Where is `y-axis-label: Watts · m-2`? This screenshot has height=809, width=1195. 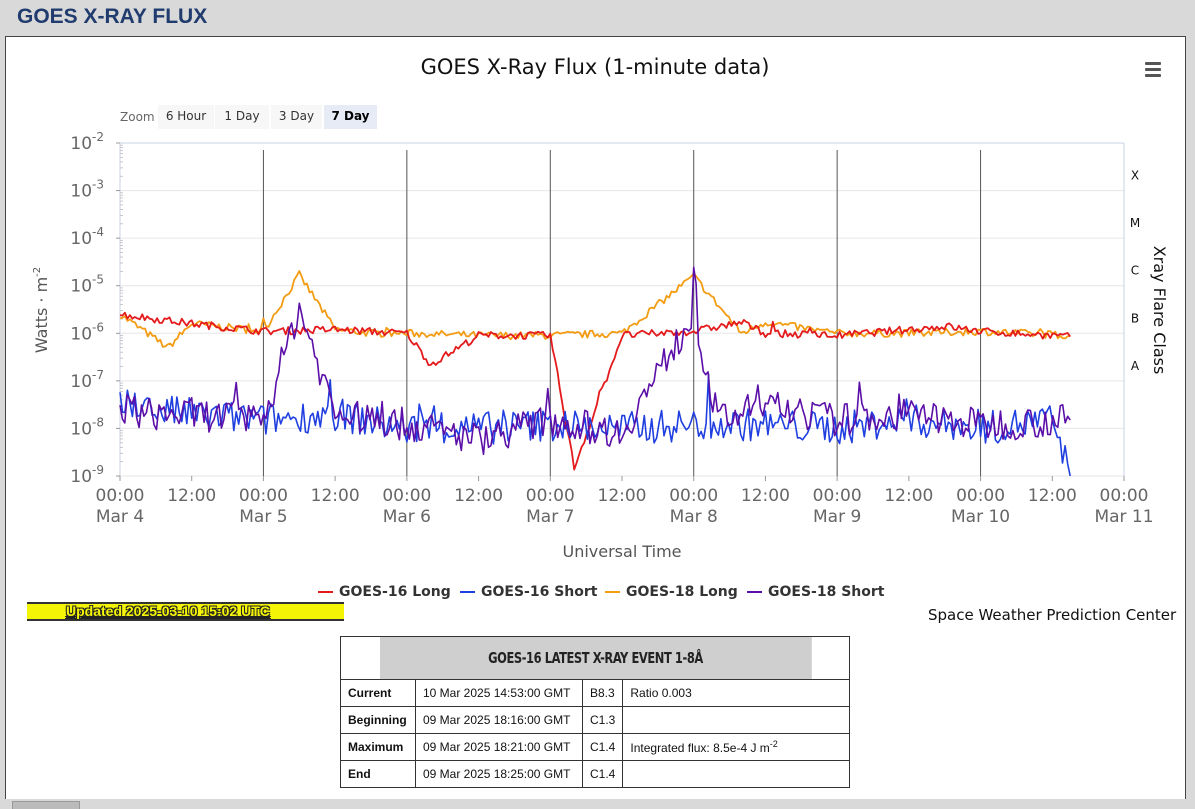
y-axis-label: Watts · m-2 is located at coordinates (41, 310).